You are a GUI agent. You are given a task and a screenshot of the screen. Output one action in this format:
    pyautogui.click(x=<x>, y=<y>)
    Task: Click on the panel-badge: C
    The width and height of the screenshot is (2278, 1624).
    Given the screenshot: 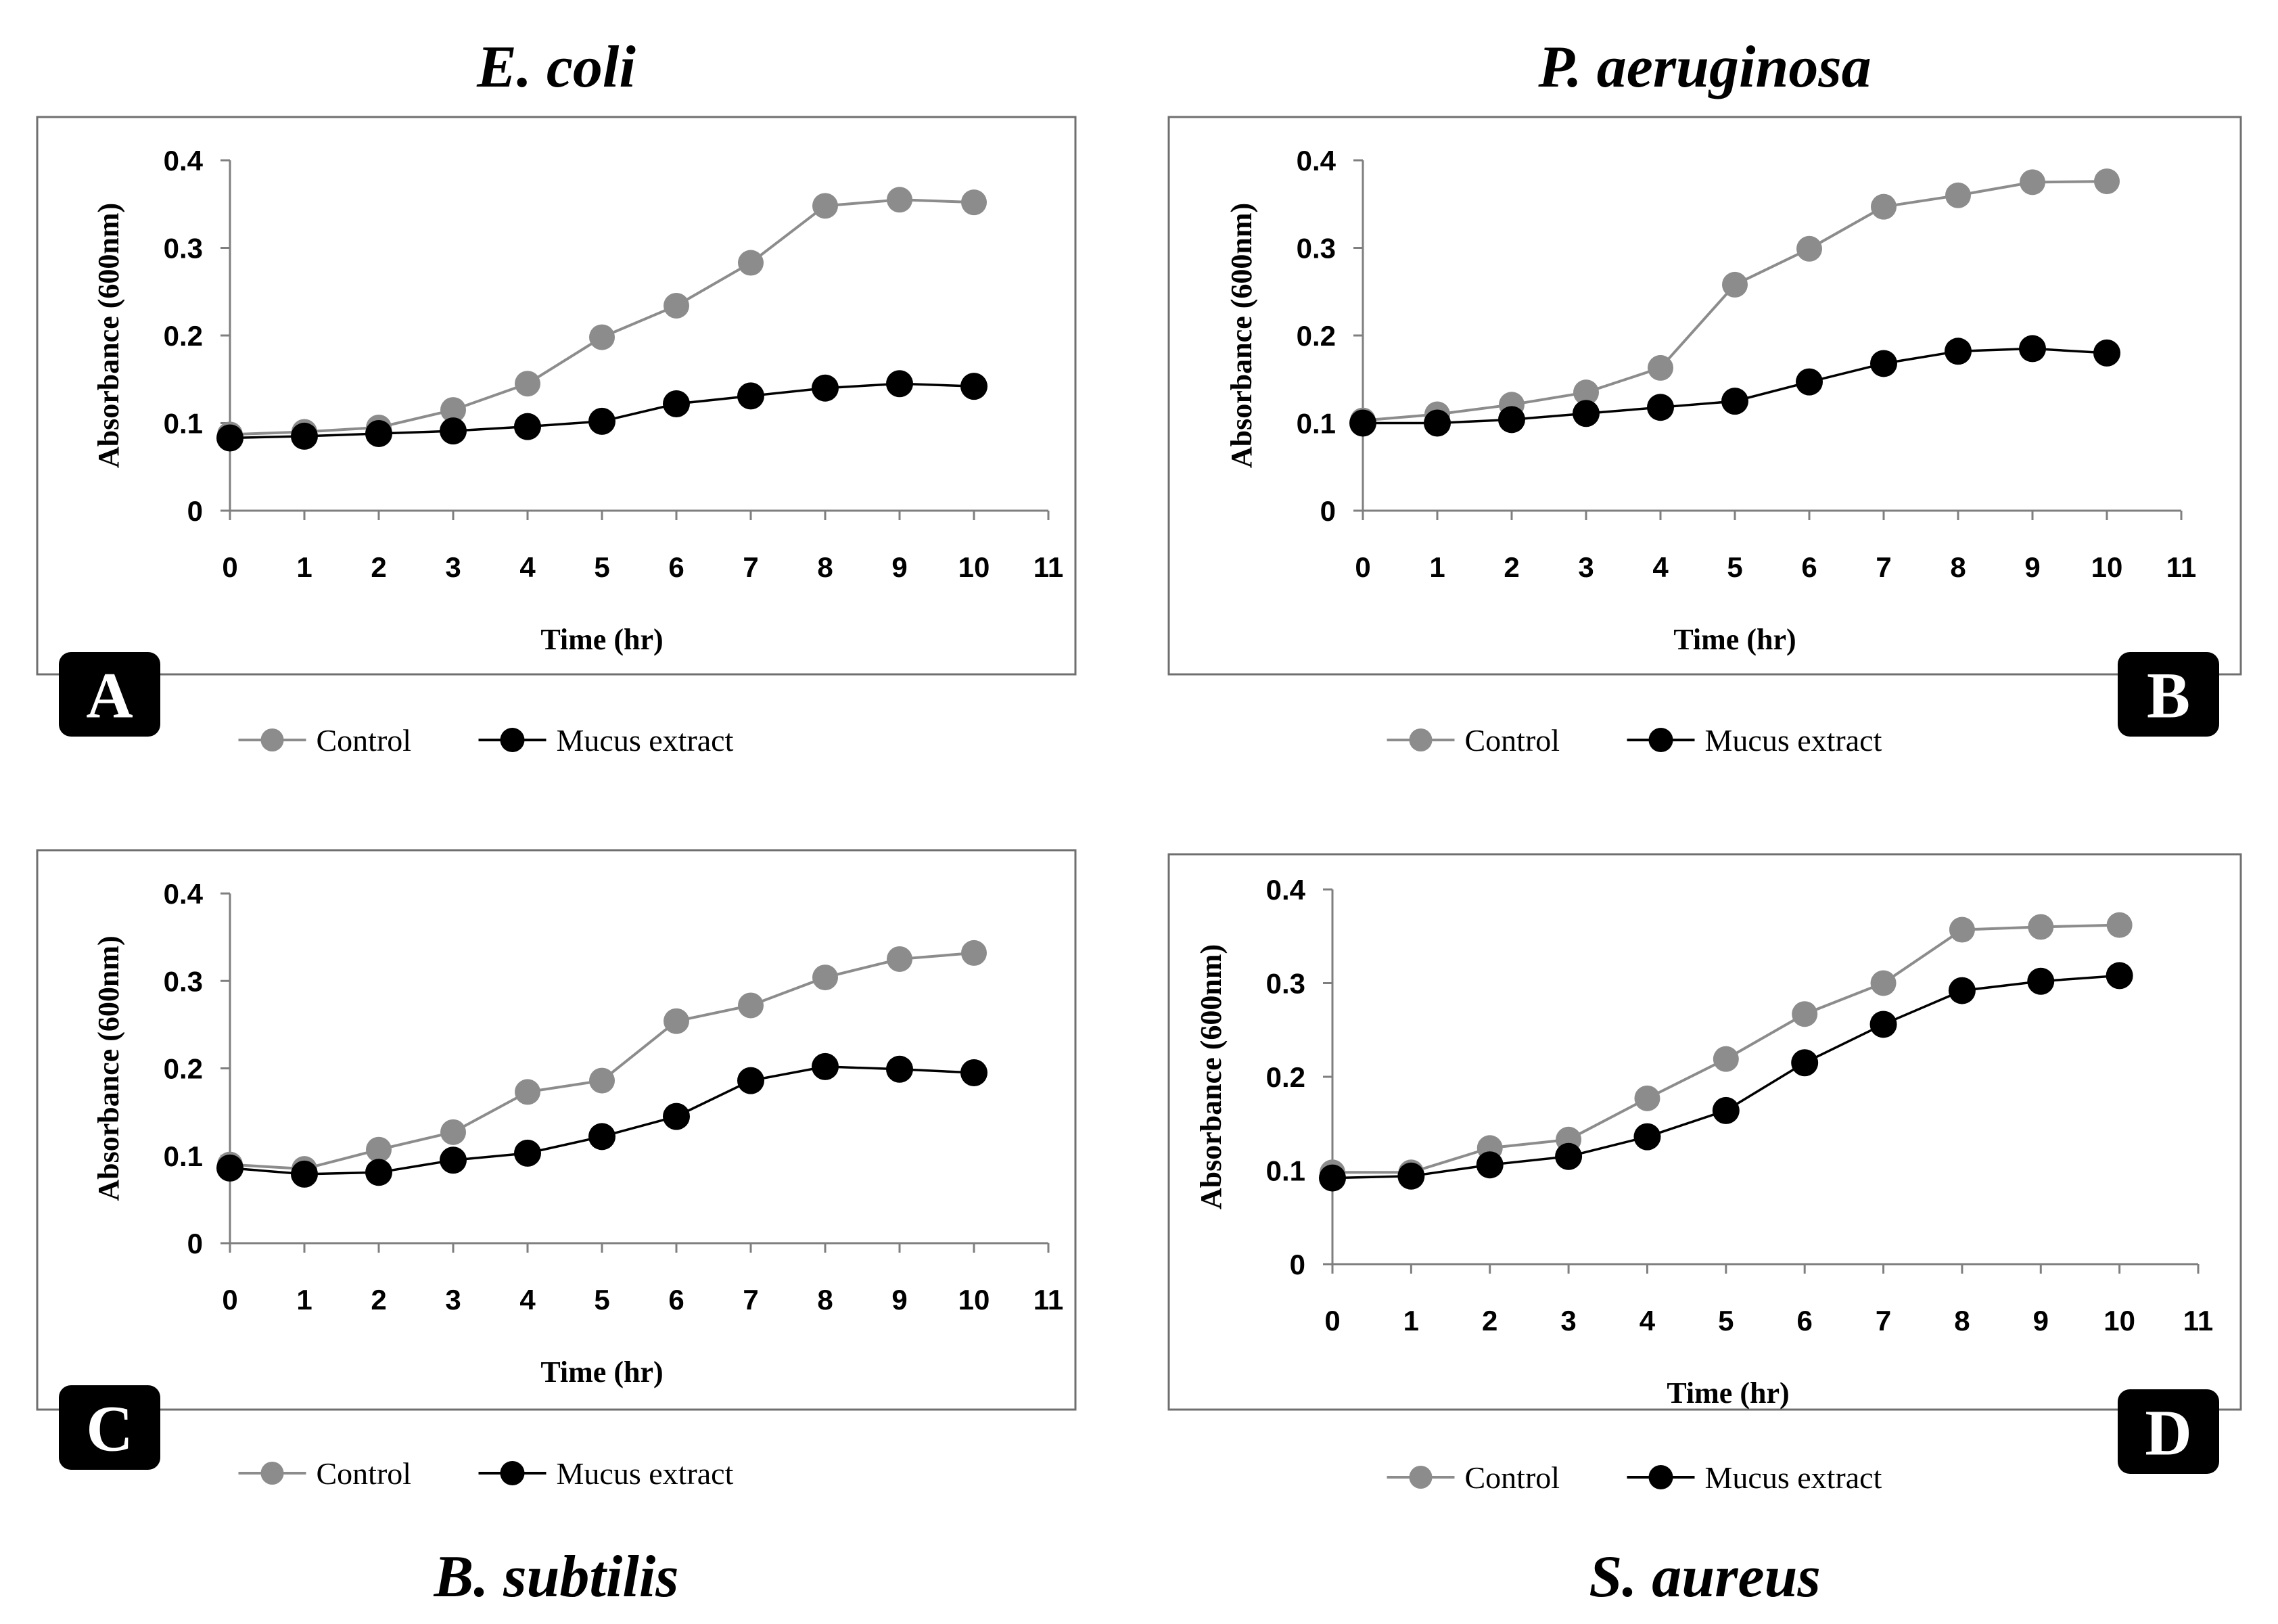 What is the action you would take?
    pyautogui.click(x=109, y=1427)
    